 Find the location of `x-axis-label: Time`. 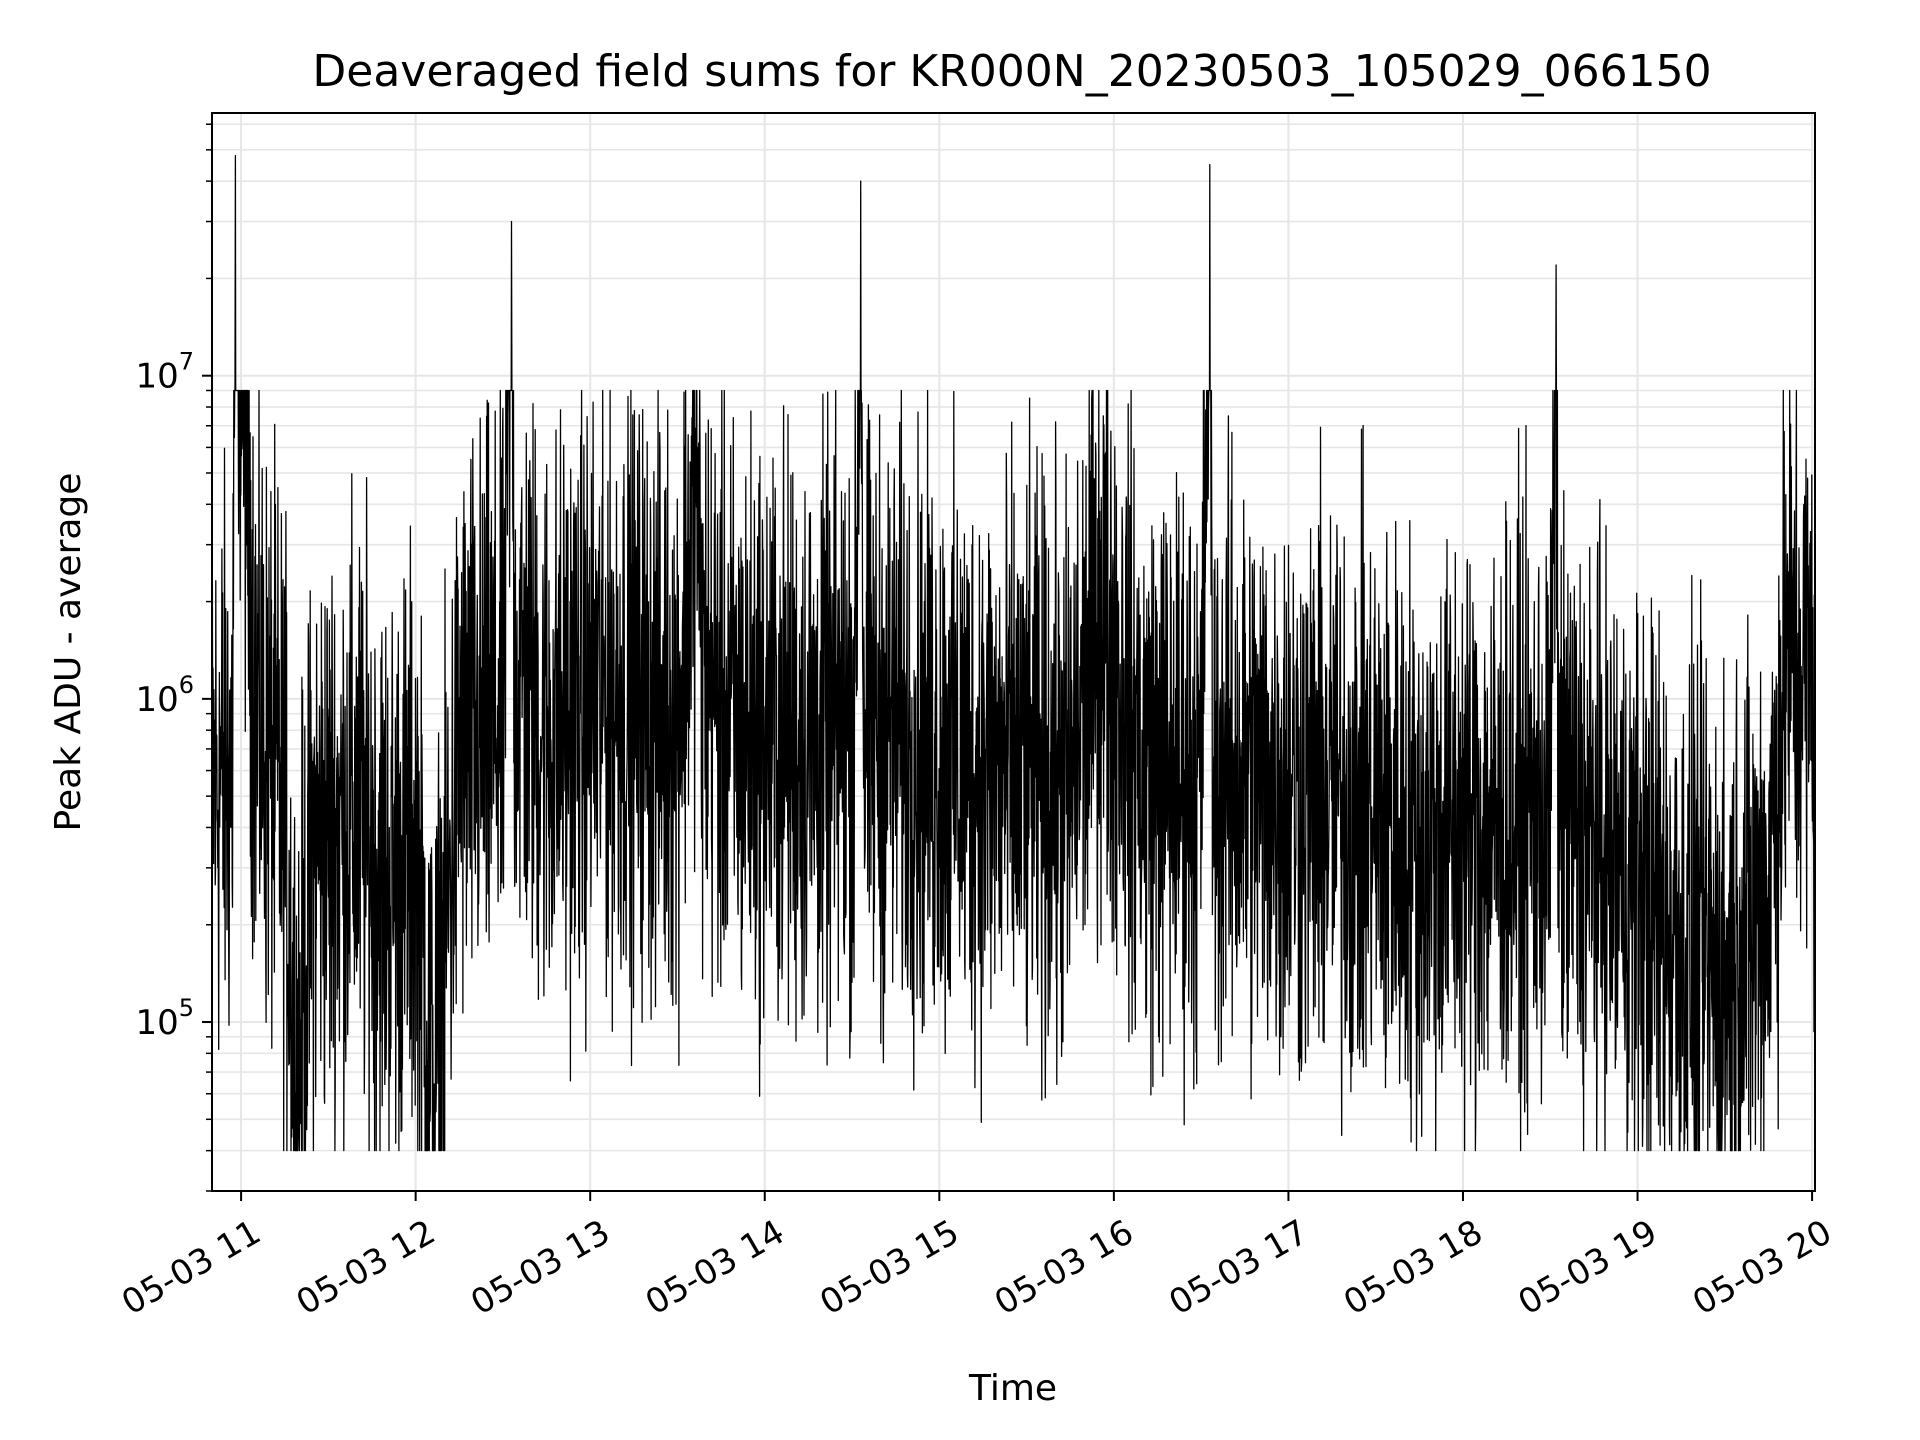

x-axis-label: Time is located at coordinates (1012, 1388).